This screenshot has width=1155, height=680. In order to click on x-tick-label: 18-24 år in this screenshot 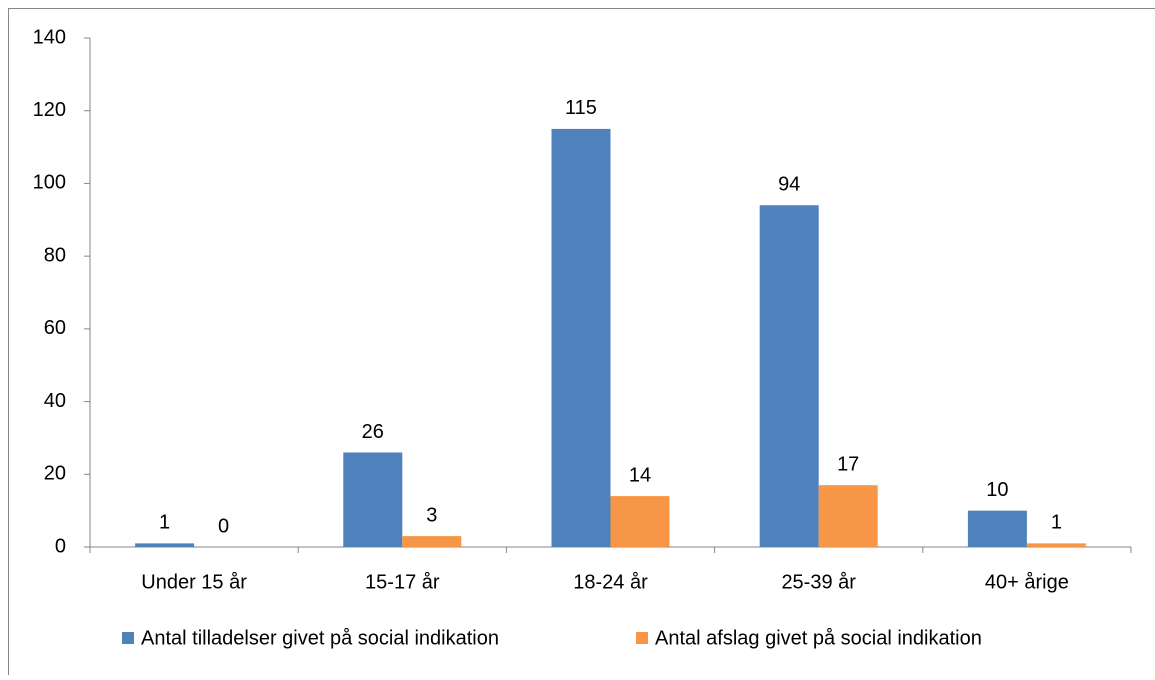, I will do `click(610, 582)`.